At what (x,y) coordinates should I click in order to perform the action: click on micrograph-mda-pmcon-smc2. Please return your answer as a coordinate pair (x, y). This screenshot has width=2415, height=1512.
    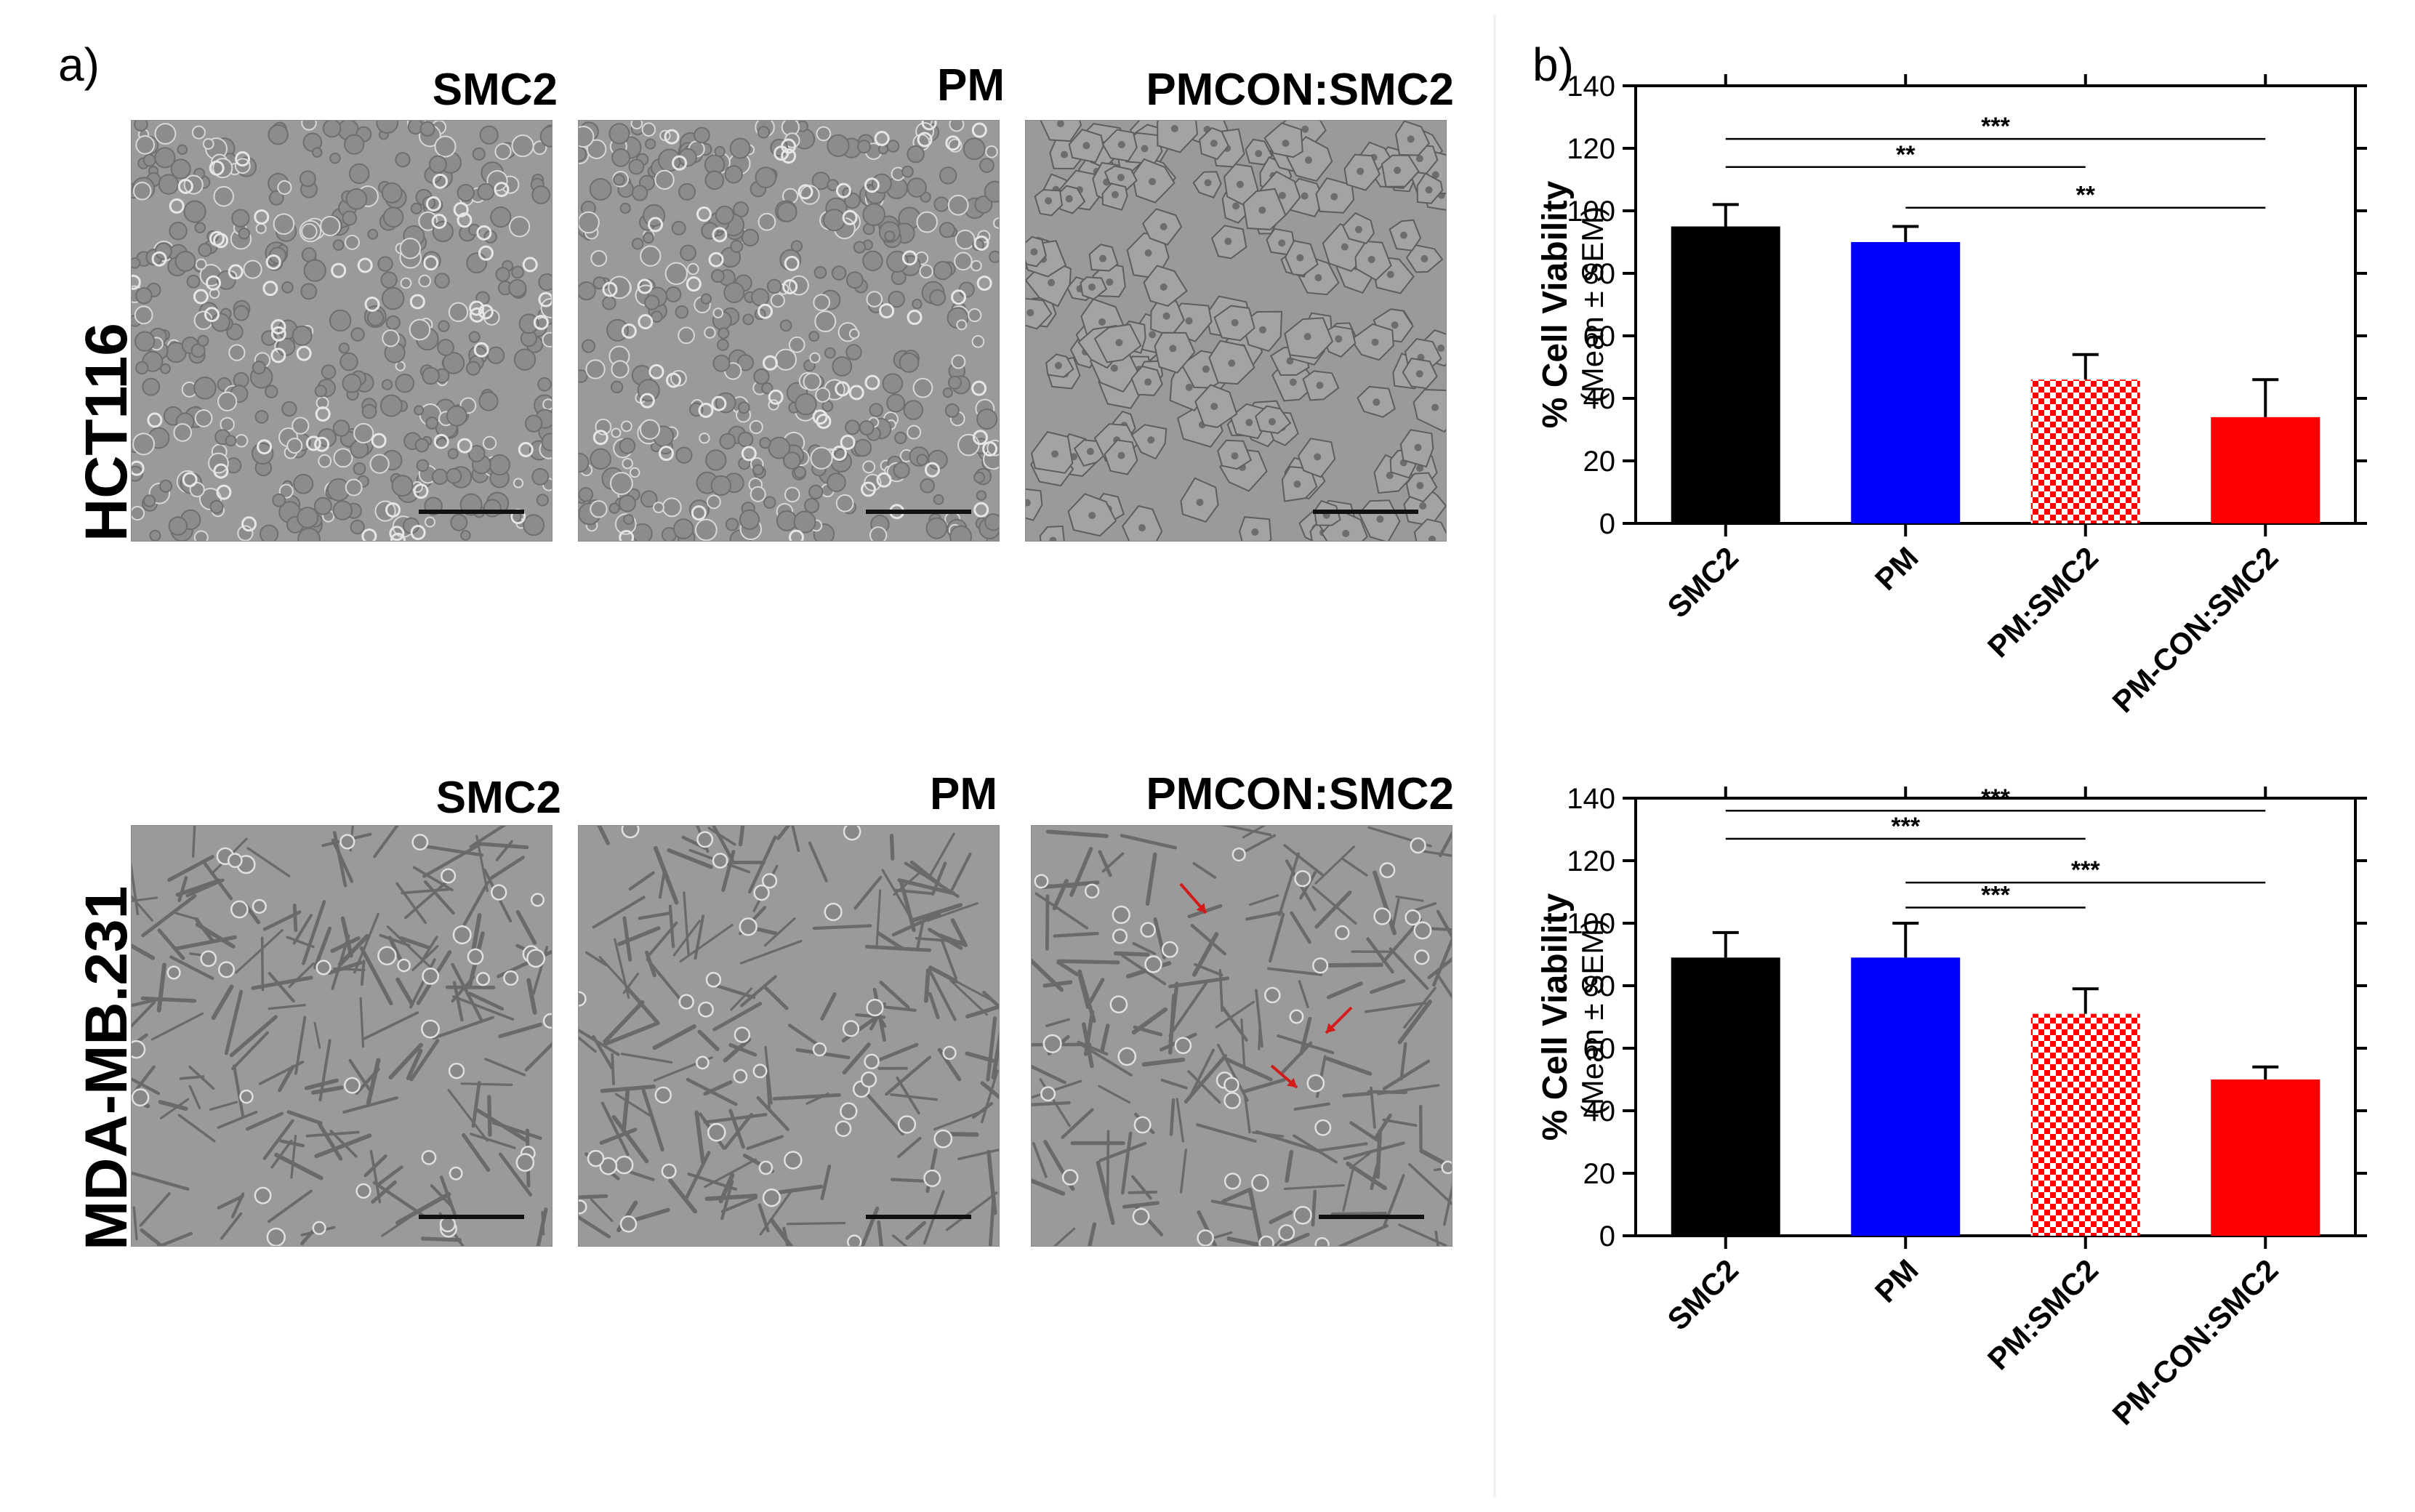
    Looking at the image, I should click on (1241, 1036).